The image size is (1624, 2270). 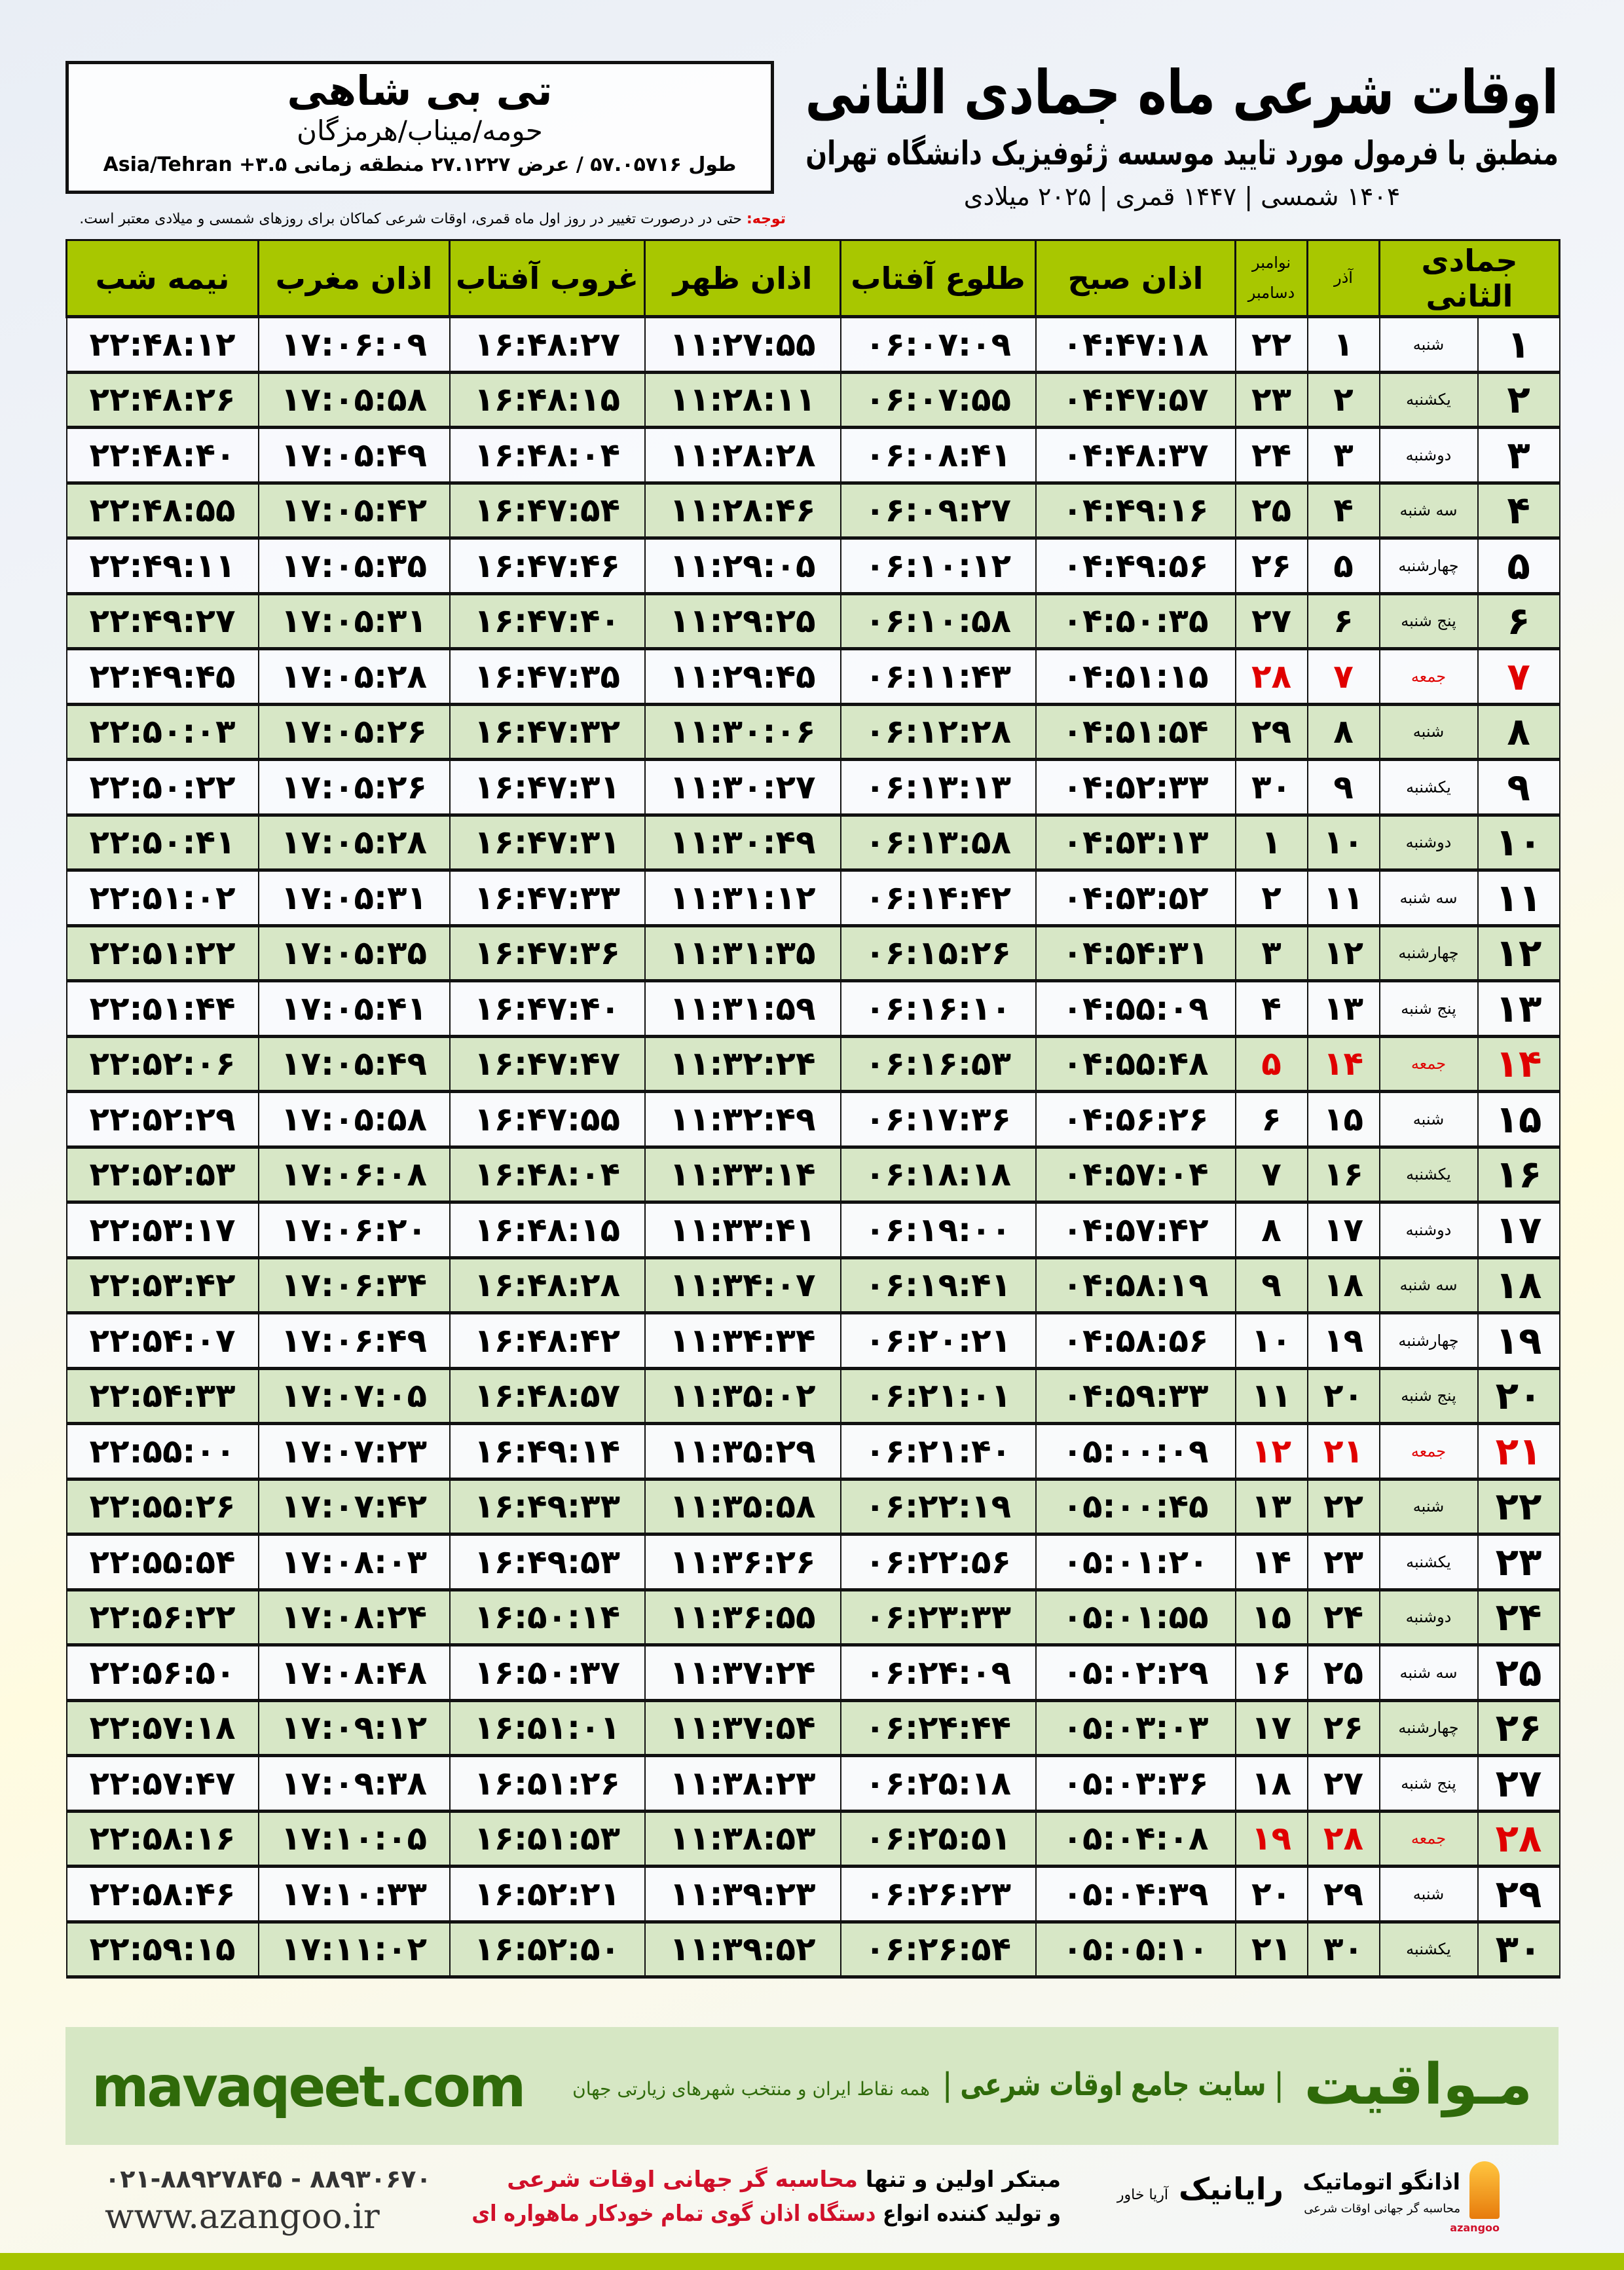 I want to click on hijri-day: ۲۱, so click(x=1518, y=1452).